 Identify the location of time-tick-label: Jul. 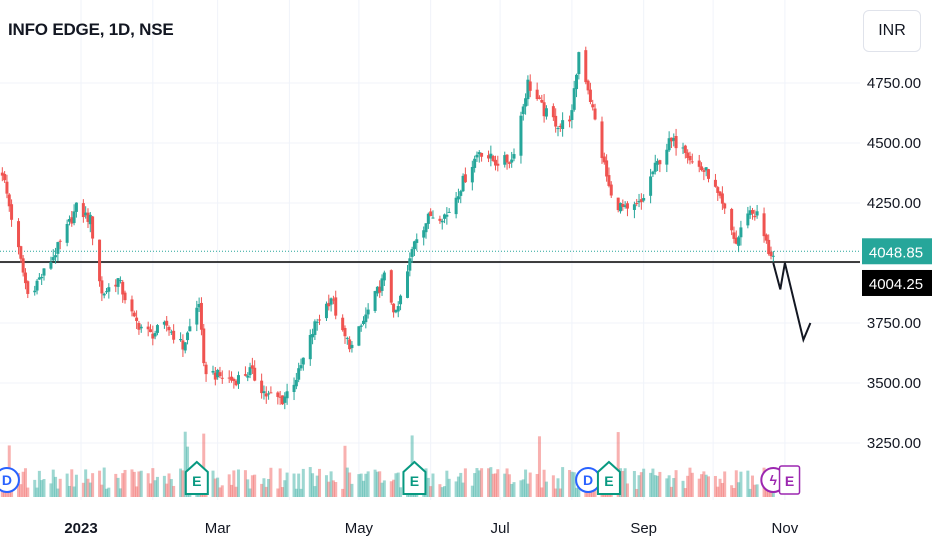
(500, 528).